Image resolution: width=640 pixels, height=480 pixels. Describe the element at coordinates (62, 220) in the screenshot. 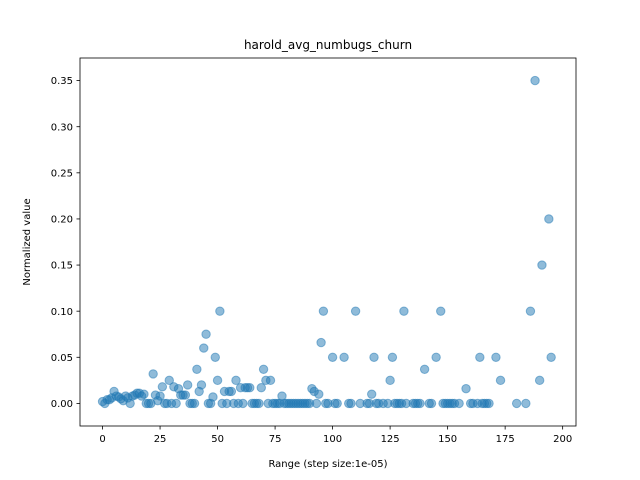

I see `y-tick-label: 0.20` at that location.